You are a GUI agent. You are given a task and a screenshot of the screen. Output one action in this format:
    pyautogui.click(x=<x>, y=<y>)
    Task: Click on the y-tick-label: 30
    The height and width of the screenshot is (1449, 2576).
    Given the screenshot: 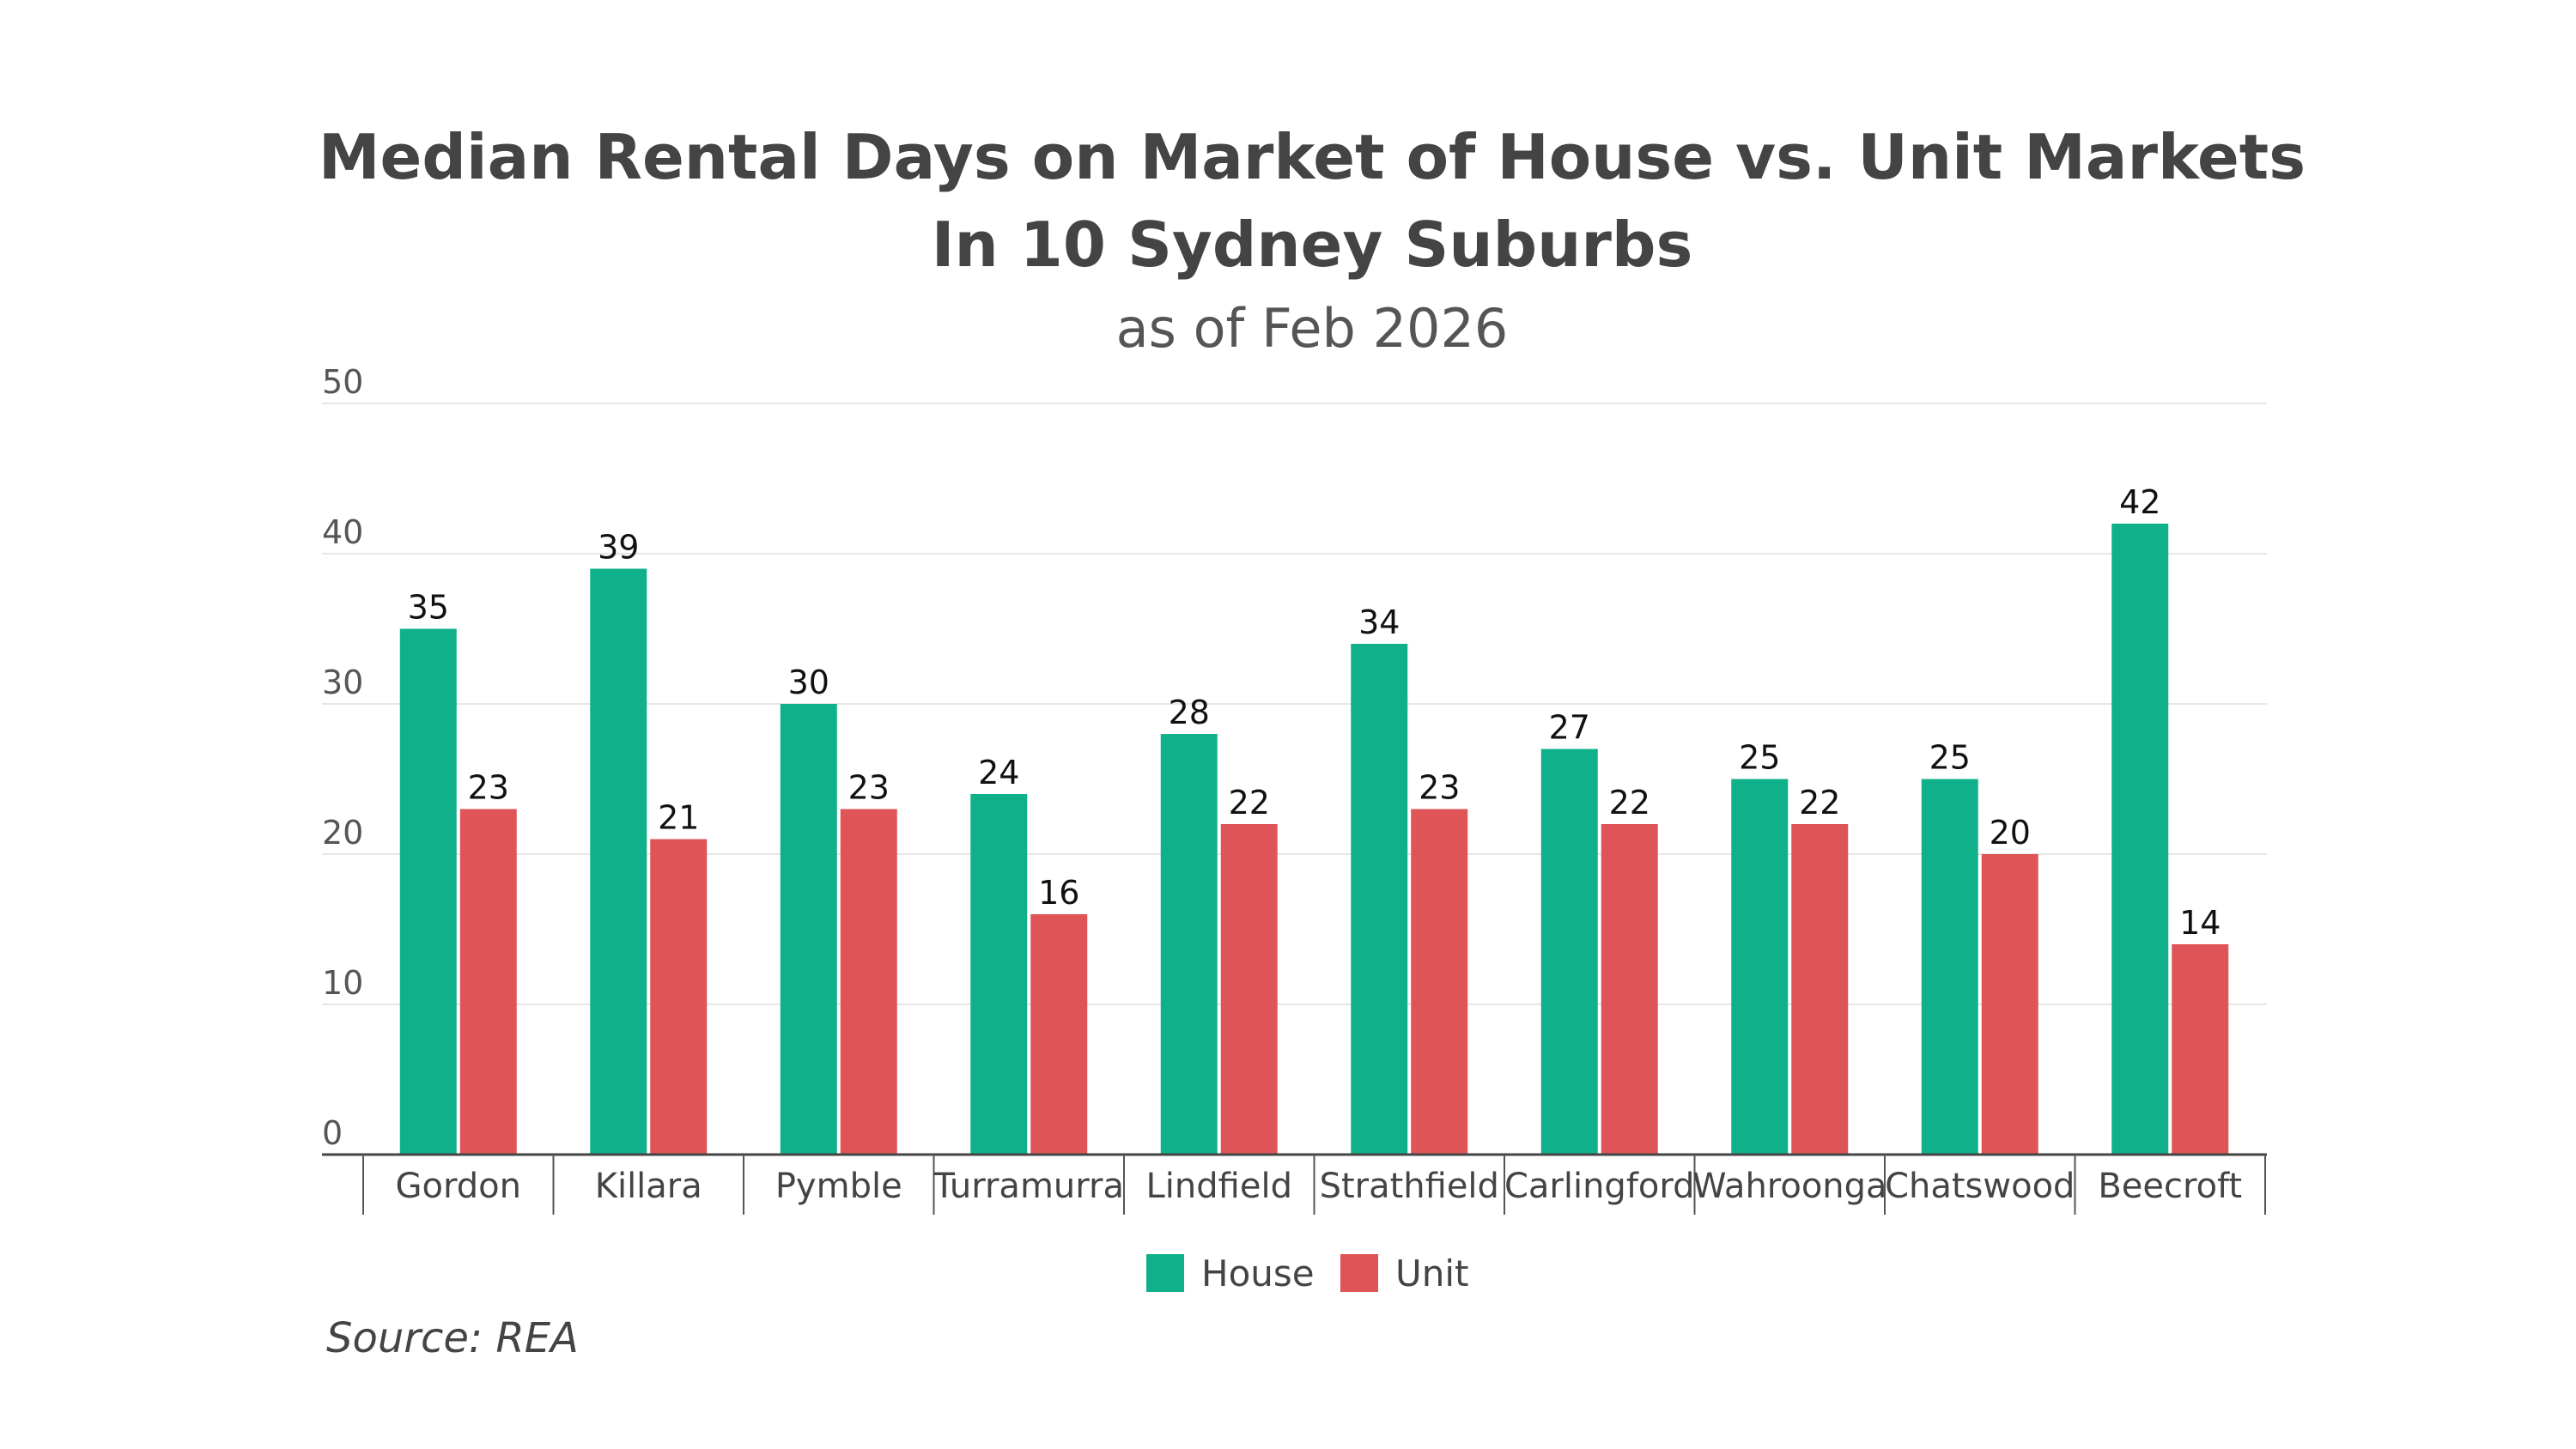 What is the action you would take?
    pyautogui.click(x=343, y=682)
    